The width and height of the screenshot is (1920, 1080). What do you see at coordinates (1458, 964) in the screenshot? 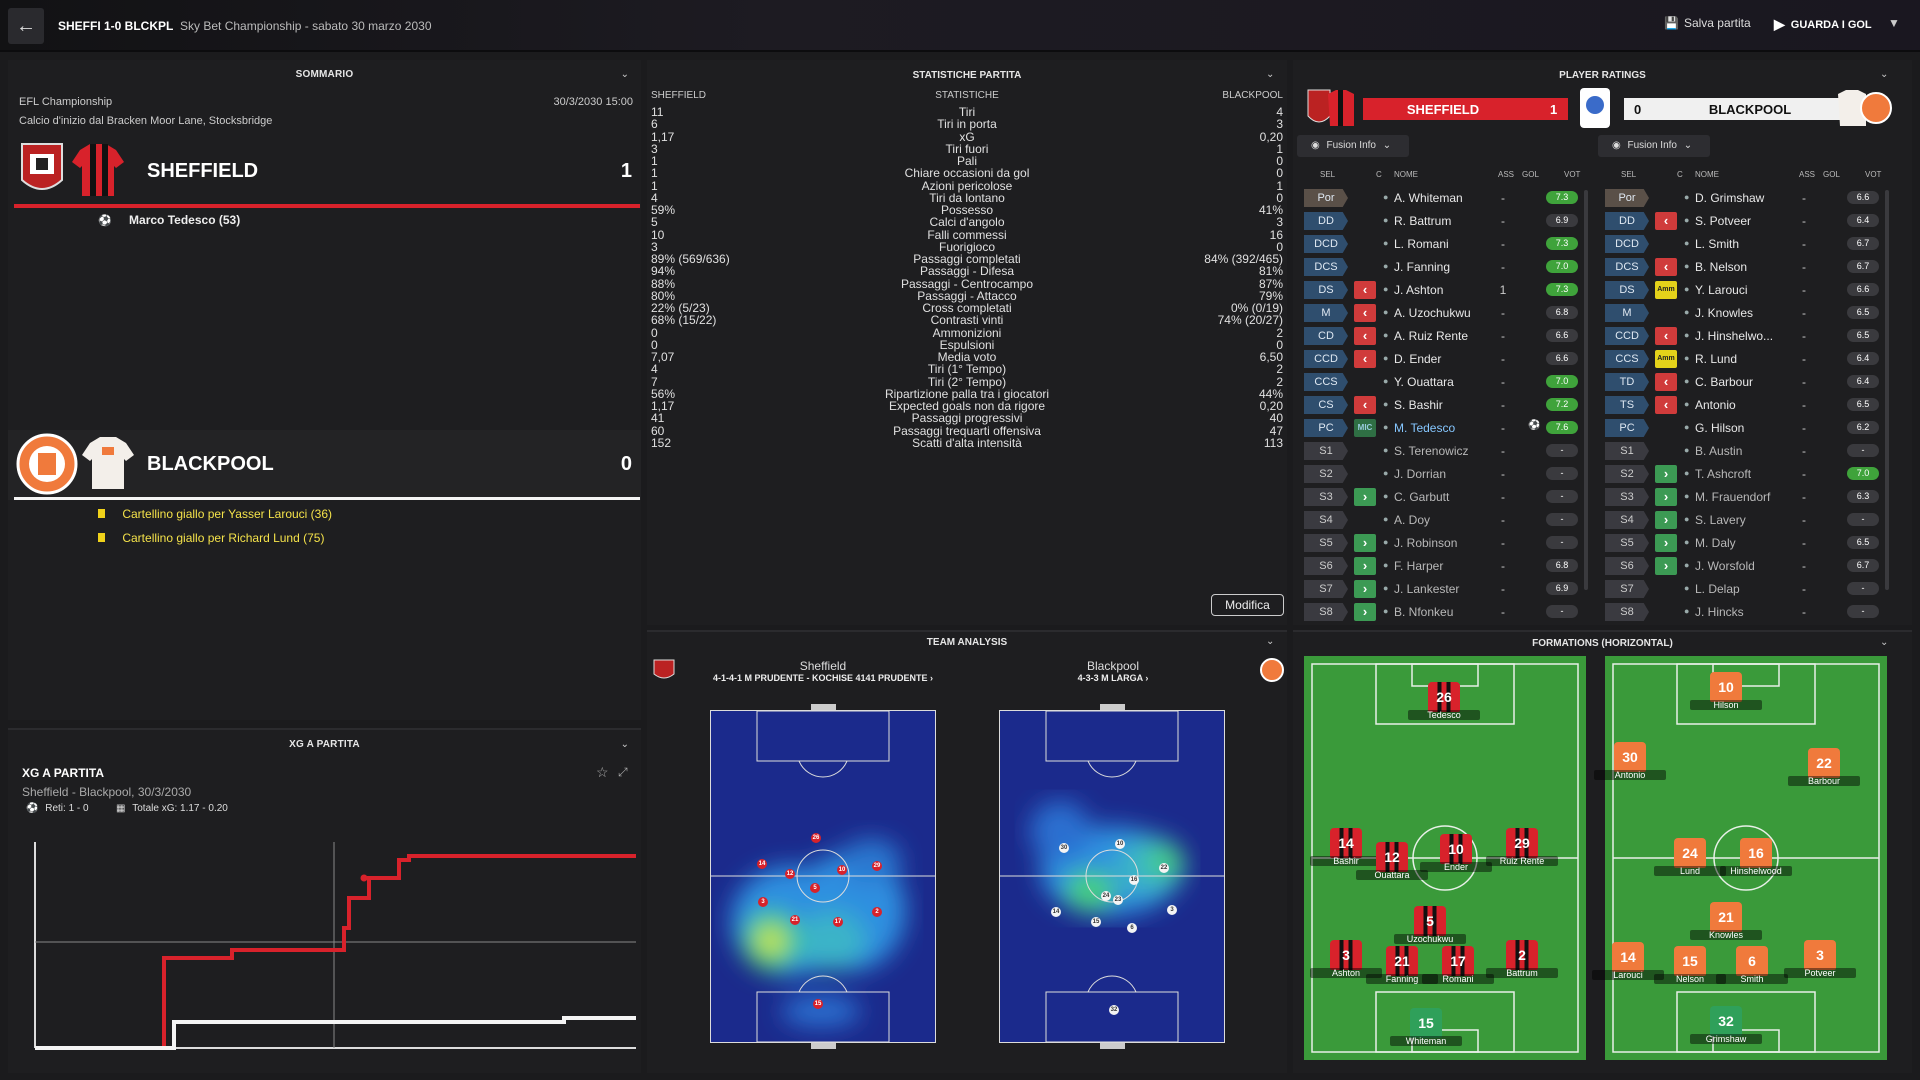
I see `formation-player: 17 Romani` at bounding box center [1458, 964].